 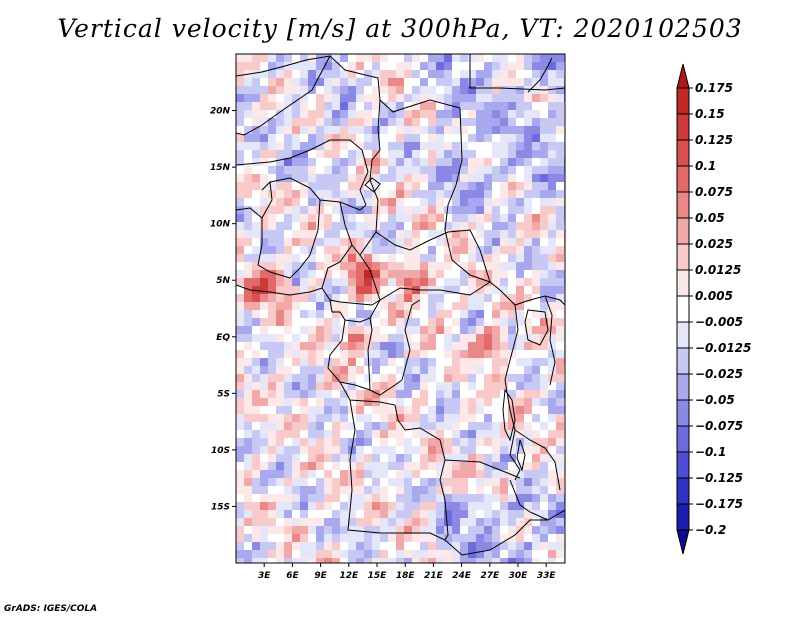 I want to click on latitude-axis: 20N 15N 10N 5N EQ 5S 10S 15S, so click(x=223, y=309).